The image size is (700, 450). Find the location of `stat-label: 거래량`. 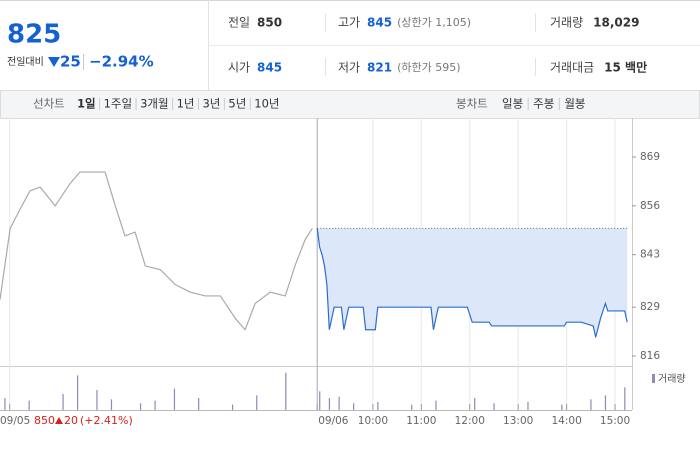

stat-label: 거래량 is located at coordinates (566, 23).